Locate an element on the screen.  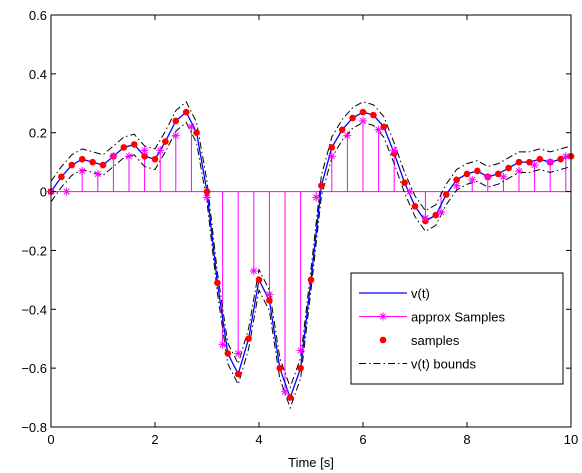
x-tick-label: 6 is located at coordinates (362, 439).